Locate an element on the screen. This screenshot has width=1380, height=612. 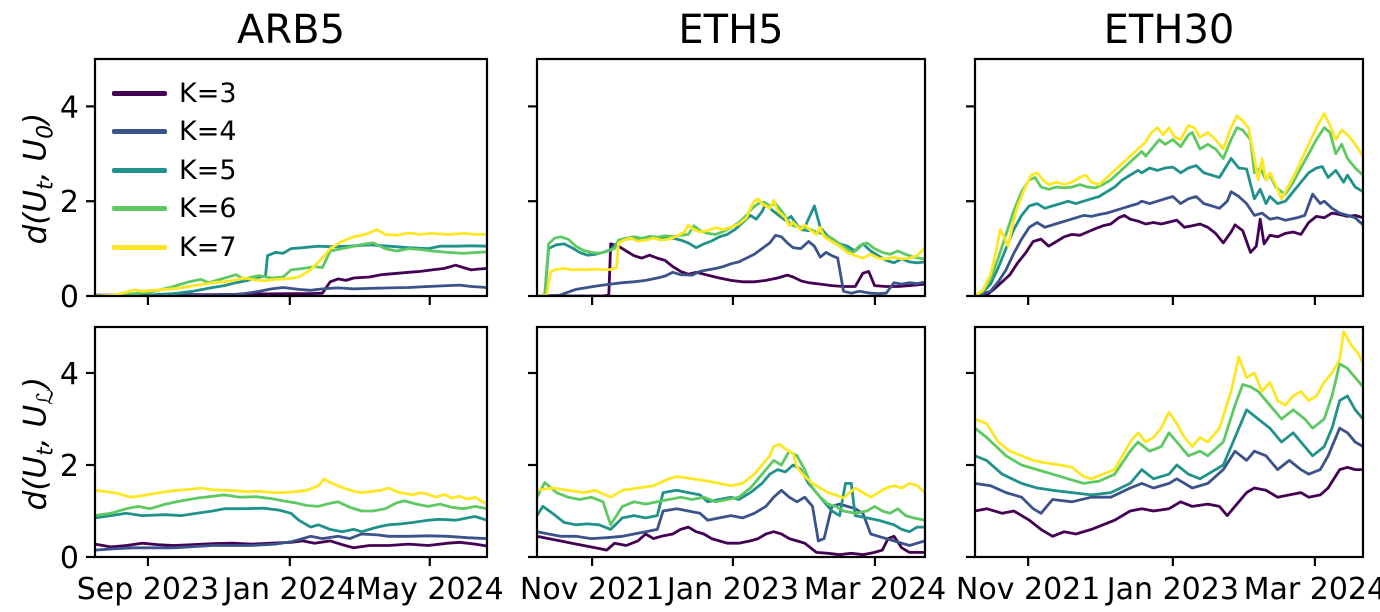
legend-line-swatch-k7 is located at coordinates (139, 247).